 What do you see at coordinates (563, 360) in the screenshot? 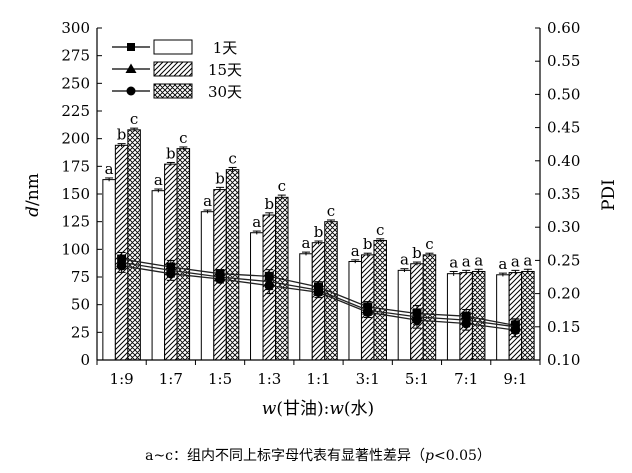
I see `y-tick-label-right: 0.10` at bounding box center [563, 360].